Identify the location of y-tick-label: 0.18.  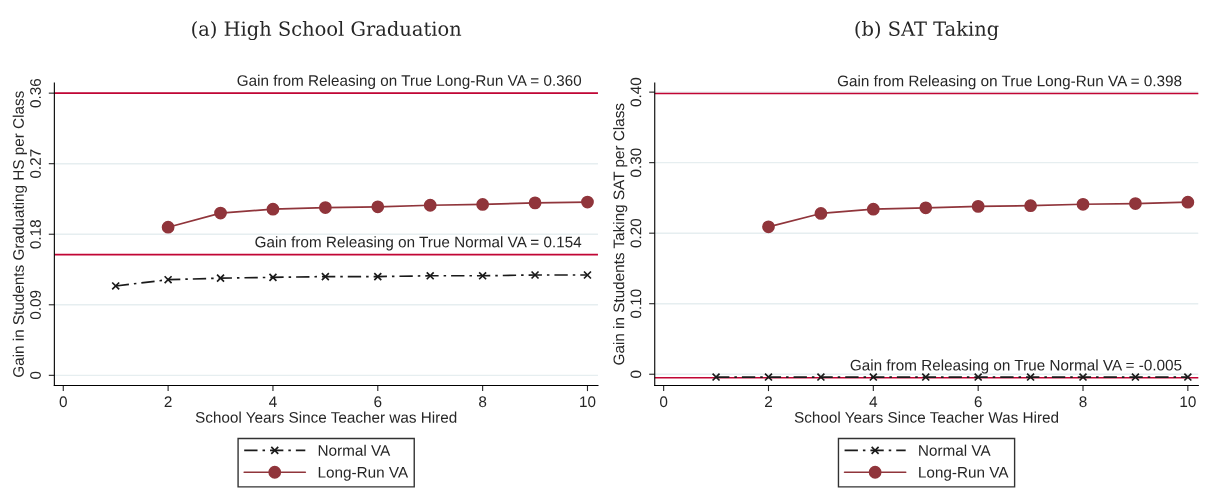
(35, 234).